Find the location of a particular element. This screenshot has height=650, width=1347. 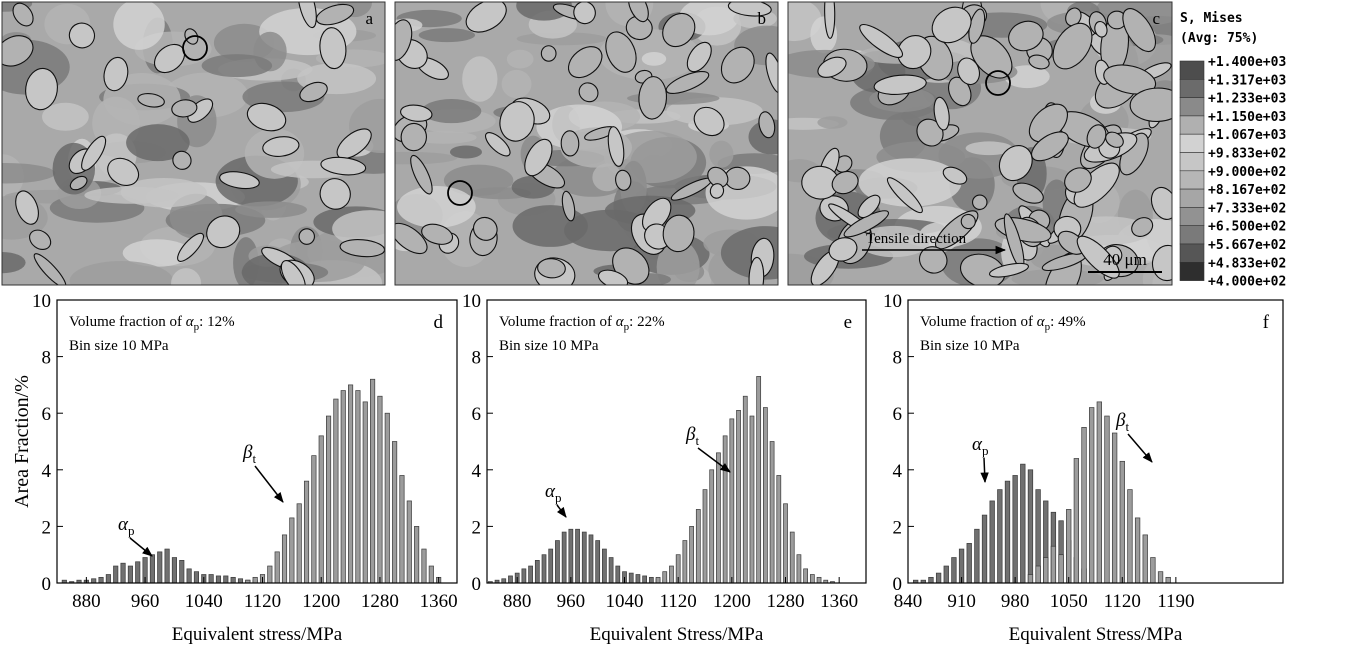

x-tick-label: 960 is located at coordinates (571, 601).